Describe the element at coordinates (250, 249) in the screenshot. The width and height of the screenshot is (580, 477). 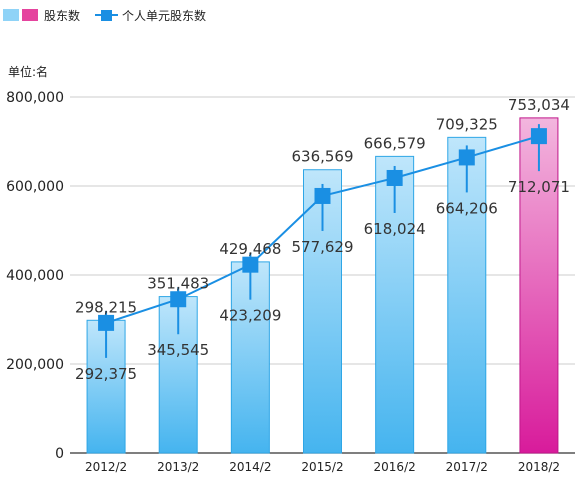
I see `bar-value-label: 429,468` at that location.